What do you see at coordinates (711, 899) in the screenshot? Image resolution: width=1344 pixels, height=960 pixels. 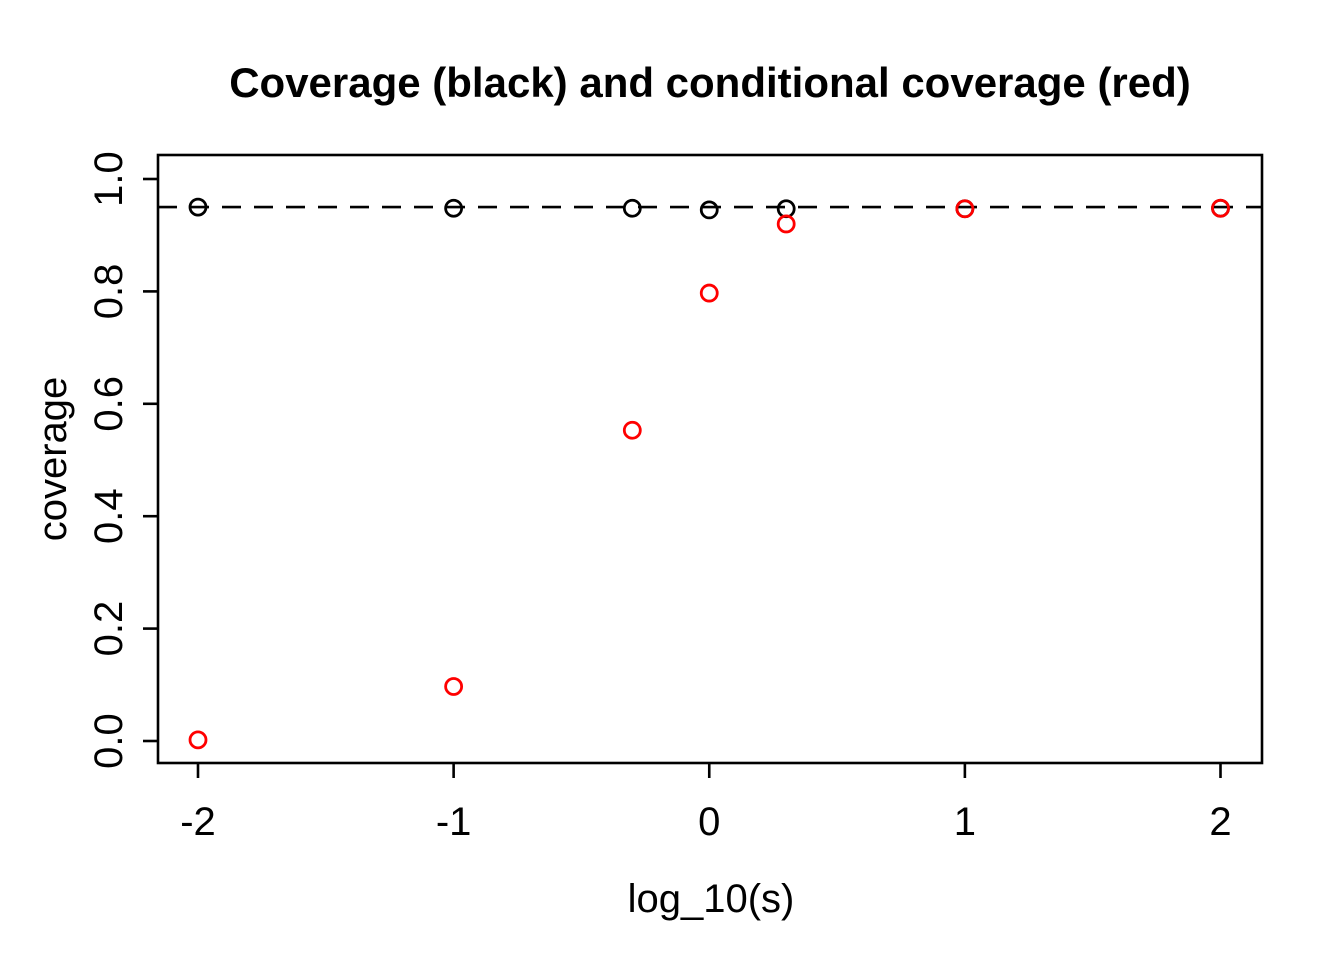 I see `x-axis-label: log_10(s)` at bounding box center [711, 899].